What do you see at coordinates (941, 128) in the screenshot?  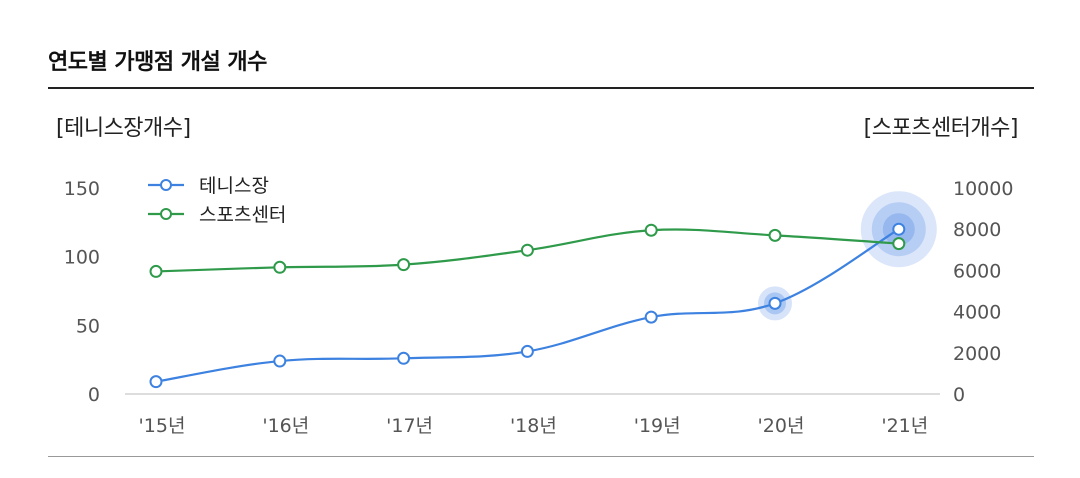 I see `right-axis-title: [스포츠센터개수]` at bounding box center [941, 128].